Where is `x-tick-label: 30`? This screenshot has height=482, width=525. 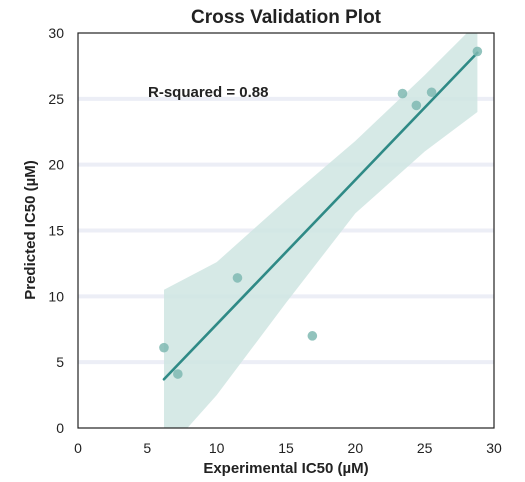
x-tick-label: 30 is located at coordinates (494, 448).